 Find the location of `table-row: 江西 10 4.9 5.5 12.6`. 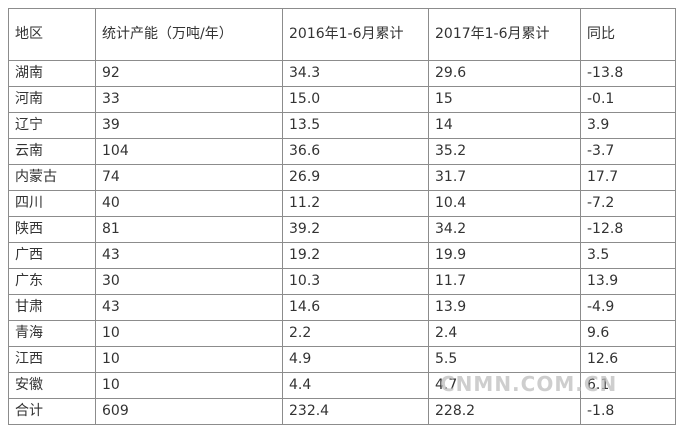

table-row: 江西 10 4.9 5.5 12.6 is located at coordinates (342, 359).